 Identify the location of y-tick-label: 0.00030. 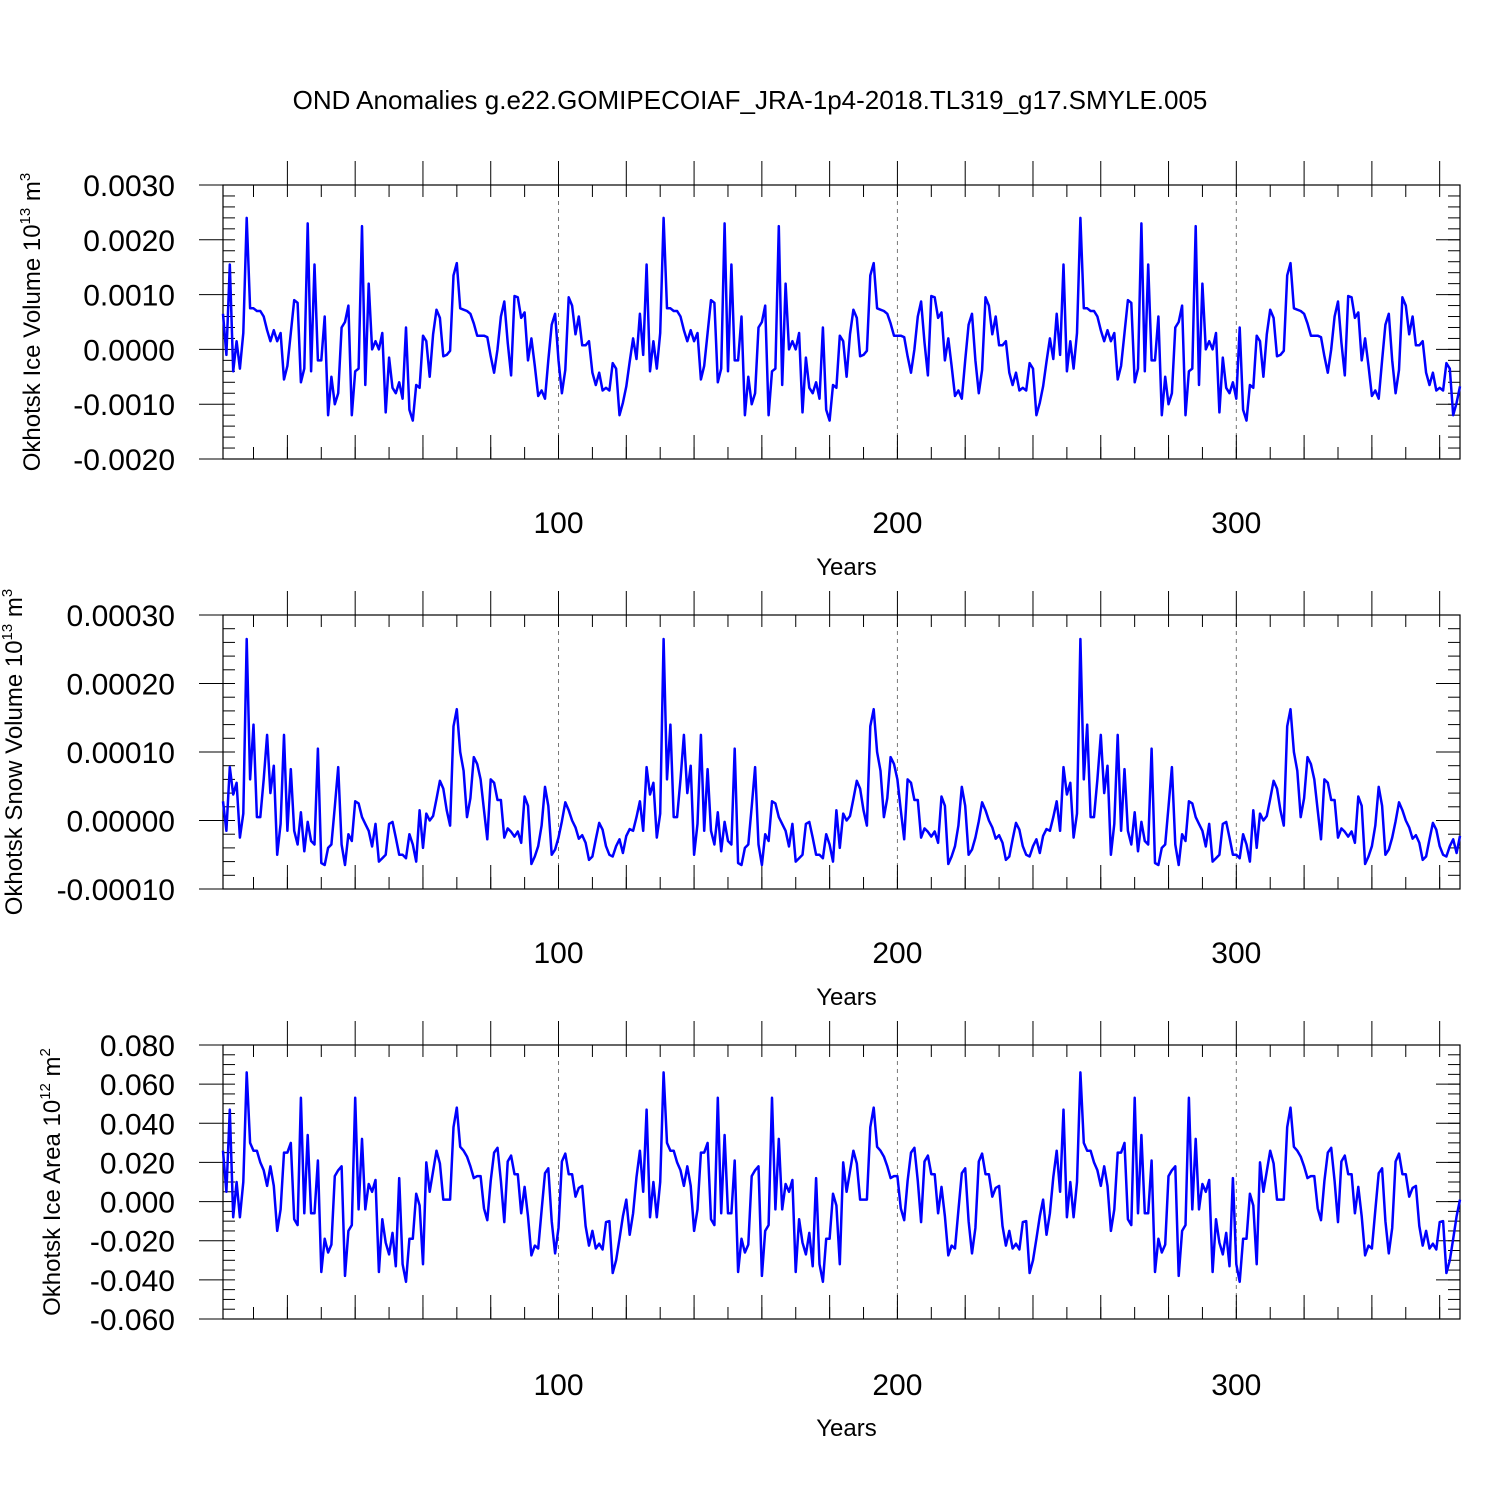
(121, 616).